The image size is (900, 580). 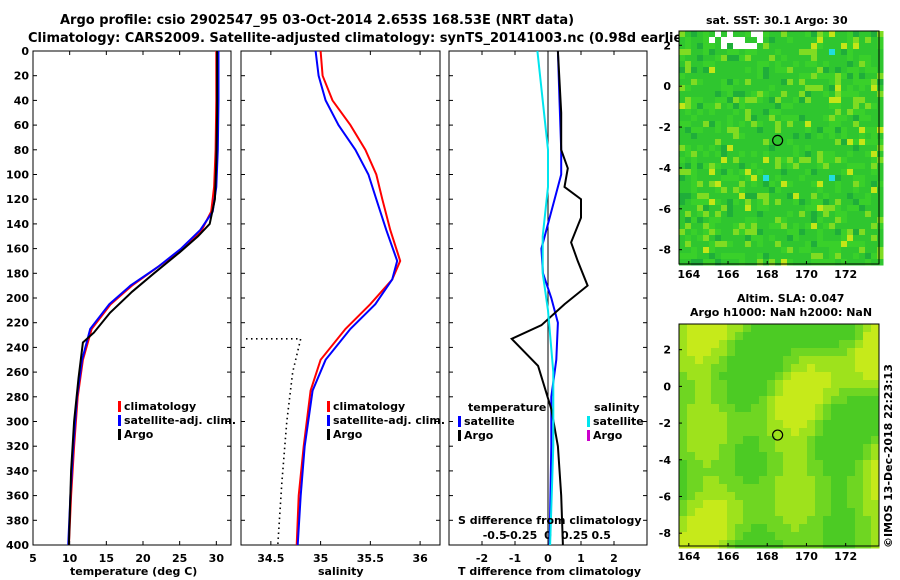 I want to click on top-x-tick-label: -0.25, so click(x=522, y=535).